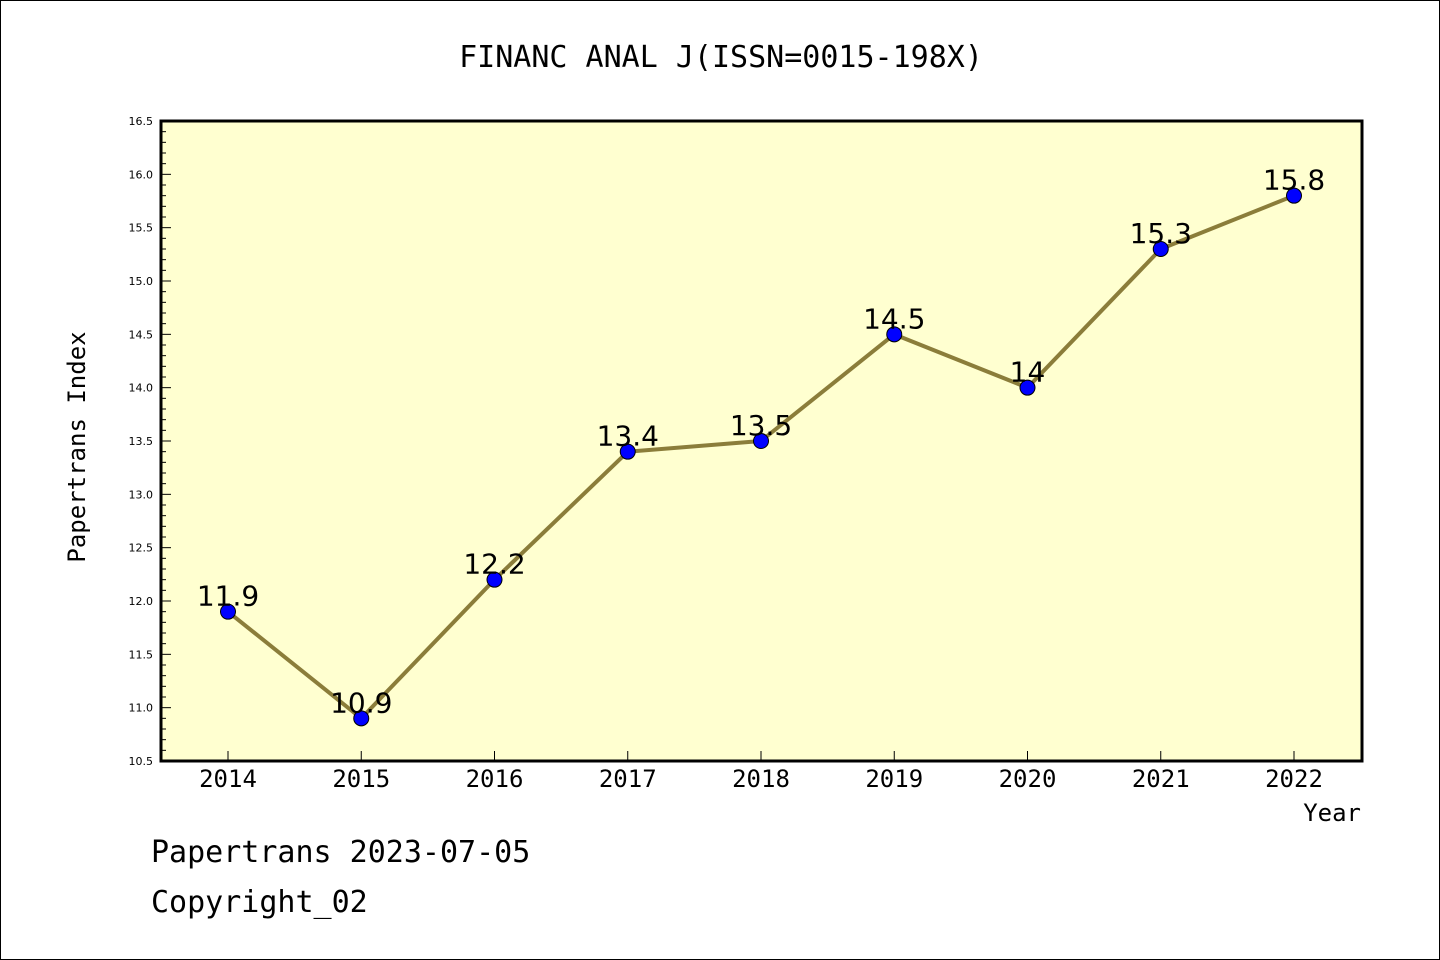 Image resolution: width=1440 pixels, height=960 pixels. Describe the element at coordinates (495, 779) in the screenshot. I see `x-tick-label: 2016` at that location.